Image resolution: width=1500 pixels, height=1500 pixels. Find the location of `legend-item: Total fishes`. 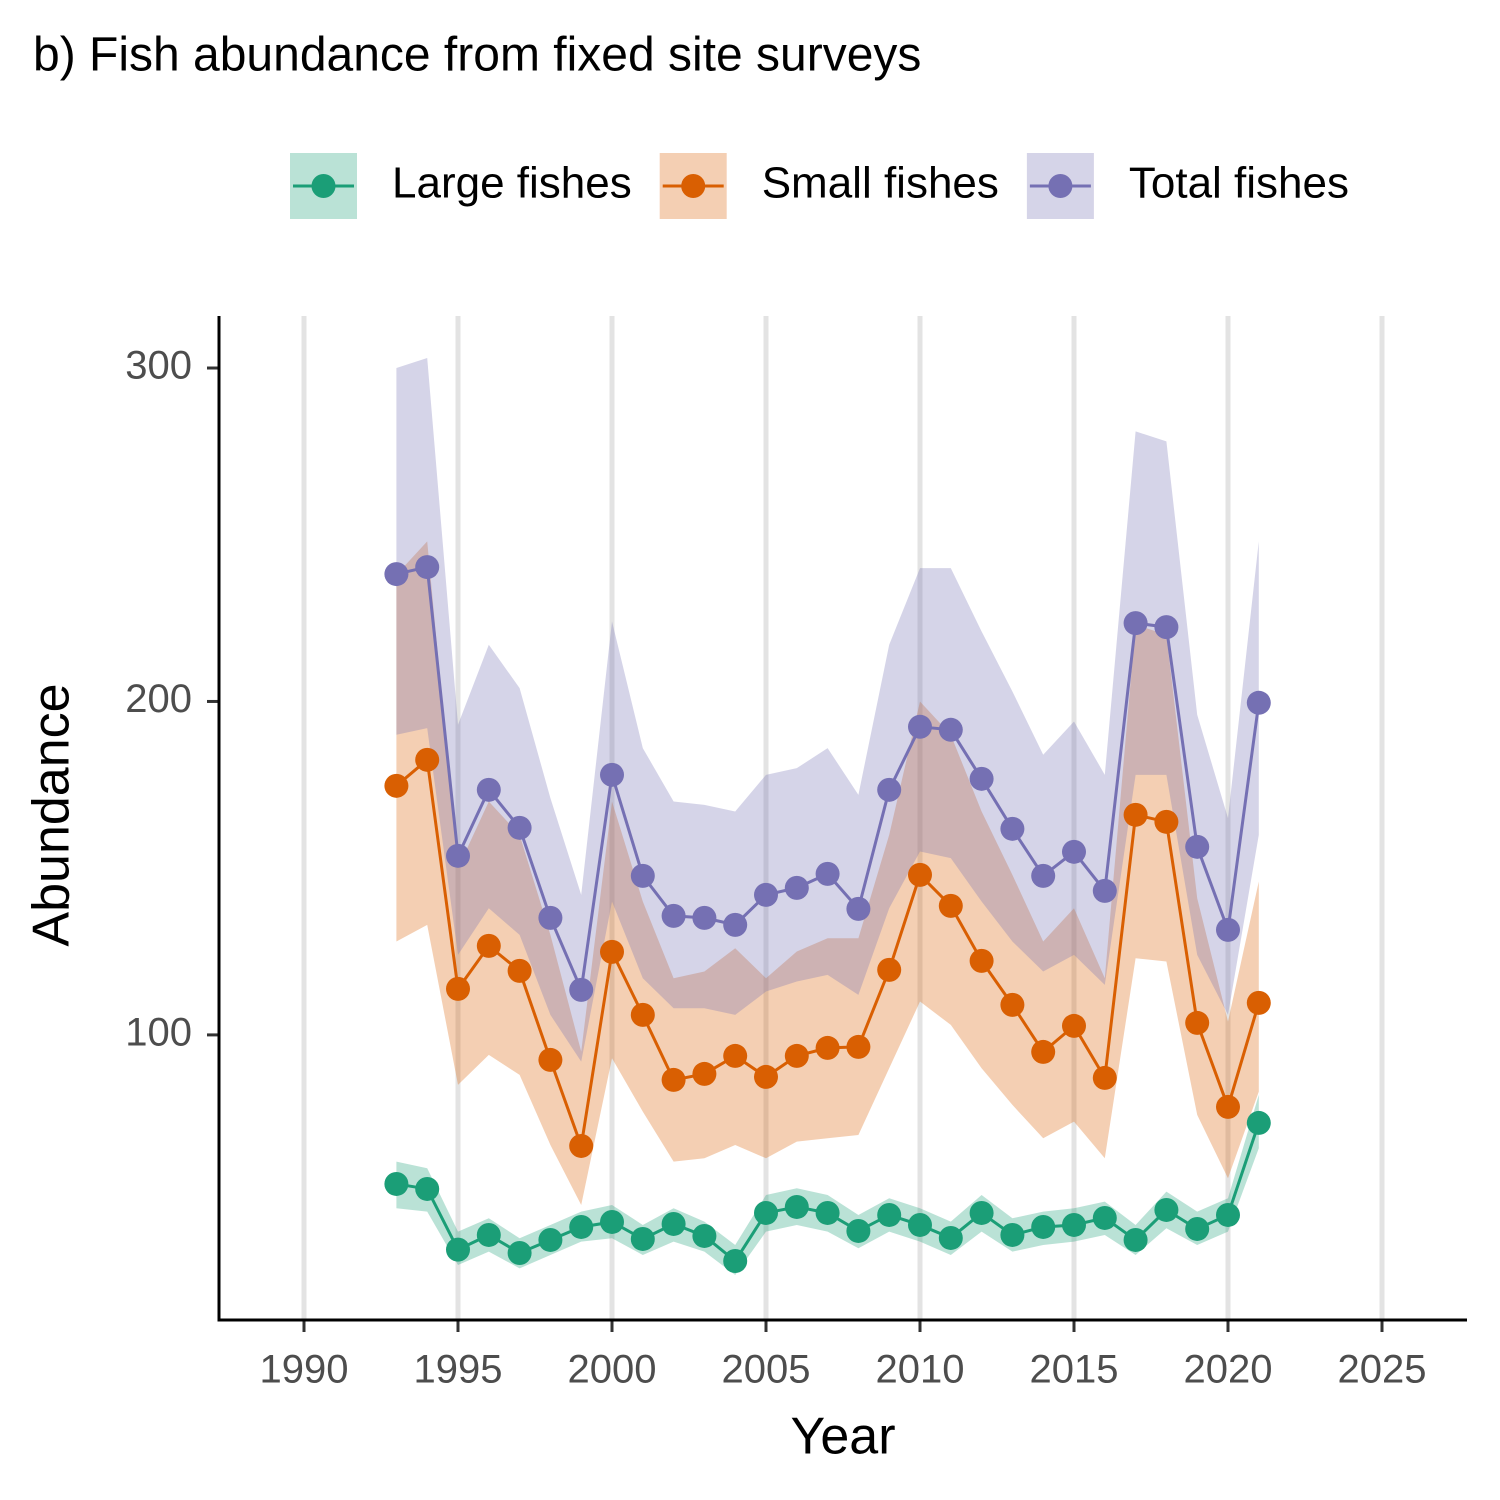

legend-item: Total fishes is located at coordinates (1187, 186).